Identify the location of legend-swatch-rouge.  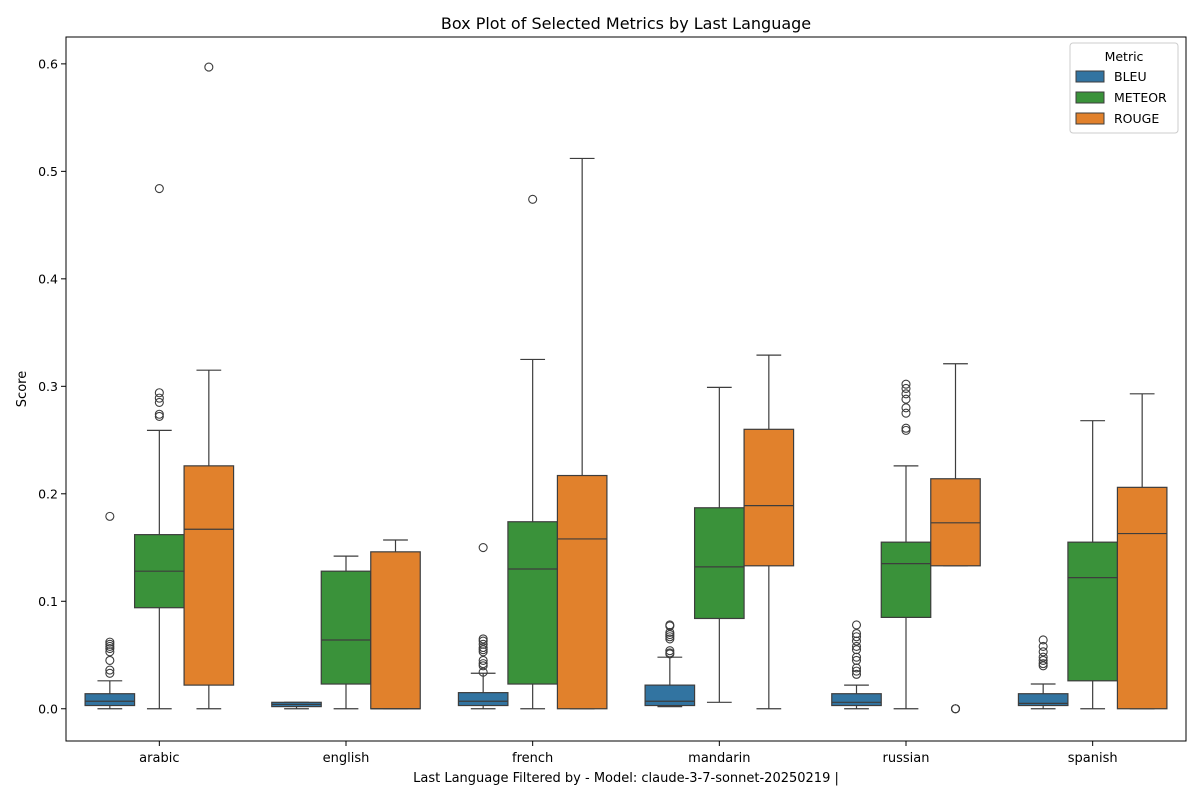
(1090, 118).